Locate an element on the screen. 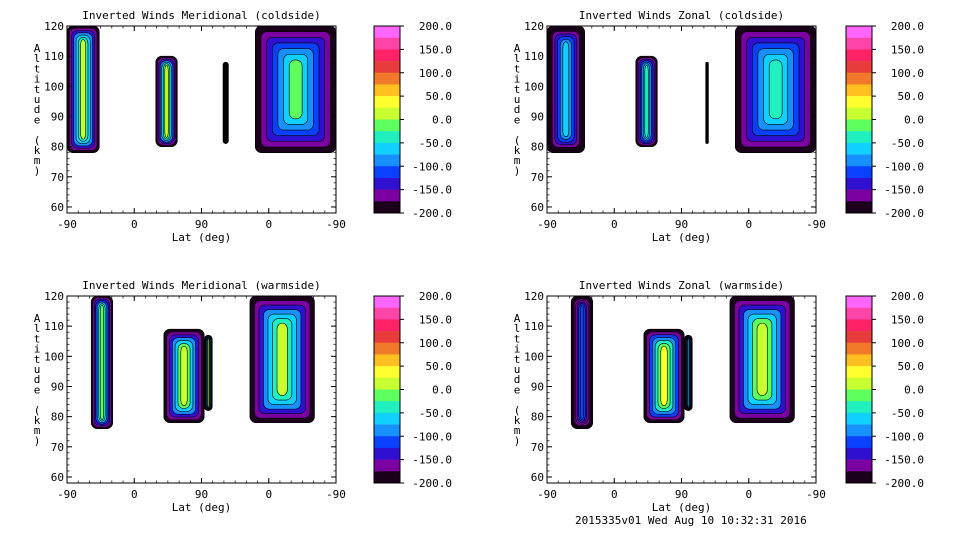  chart-title: Inverted Winds Zonal (warmside) is located at coordinates (681, 285).